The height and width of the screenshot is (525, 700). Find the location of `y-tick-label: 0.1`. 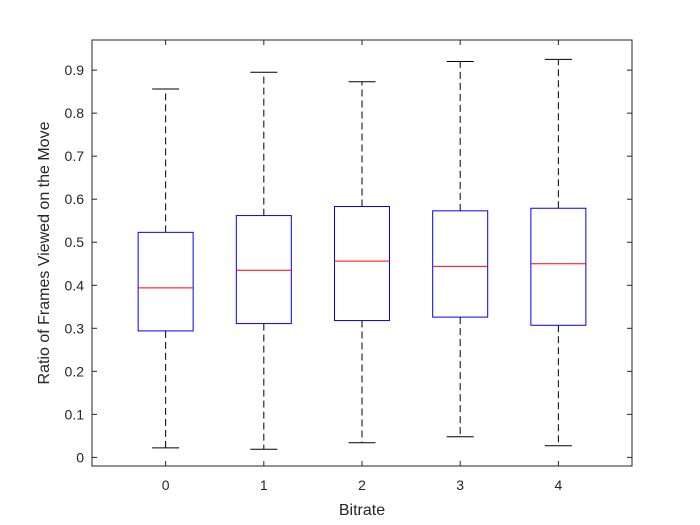

y-tick-label: 0.1 is located at coordinates (75, 414).